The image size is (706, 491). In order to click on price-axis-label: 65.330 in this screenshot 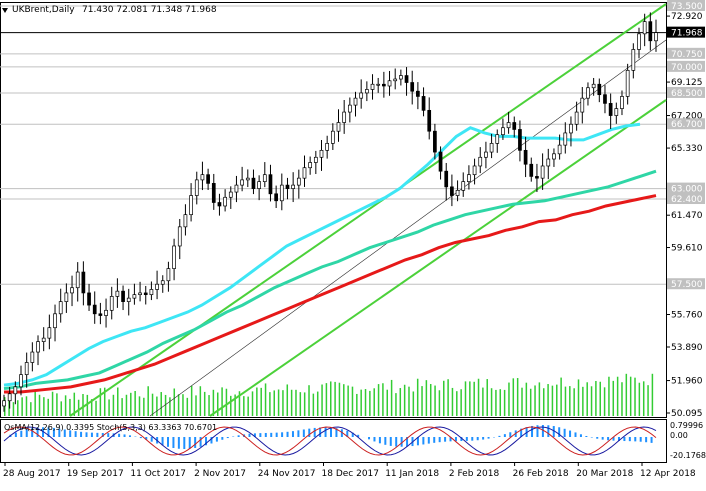, I will do `click(687, 149)`.